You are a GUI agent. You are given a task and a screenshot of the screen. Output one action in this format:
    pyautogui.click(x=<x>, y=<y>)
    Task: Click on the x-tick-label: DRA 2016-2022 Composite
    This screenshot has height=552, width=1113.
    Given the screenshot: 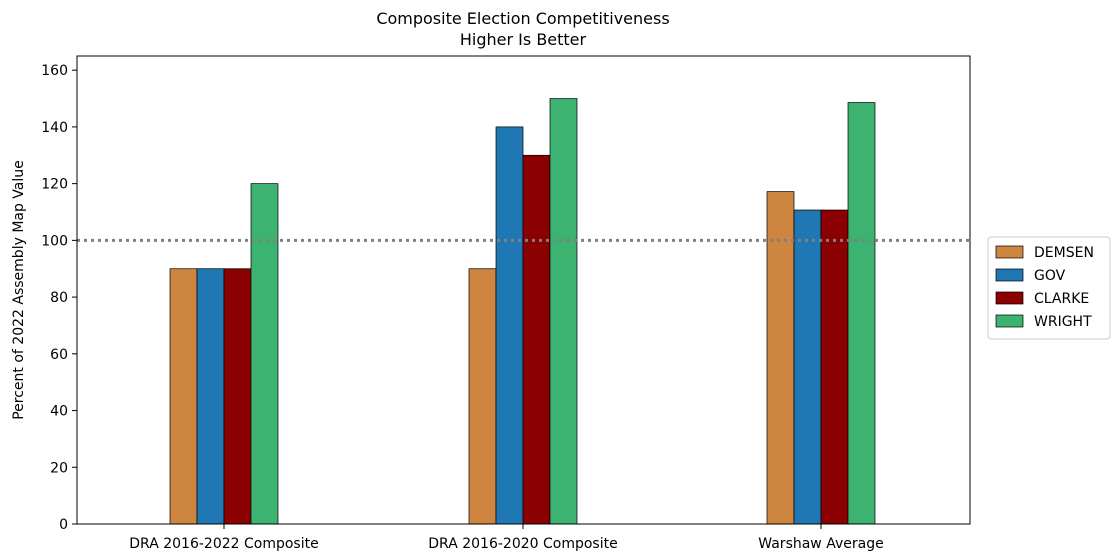 What is the action you would take?
    pyautogui.click(x=223, y=544)
    